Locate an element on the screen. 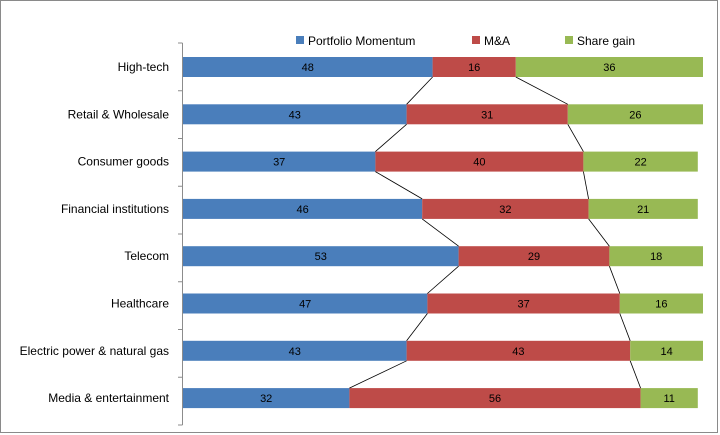 This screenshot has height=435, width=720. data-label: 40 is located at coordinates (479, 163).